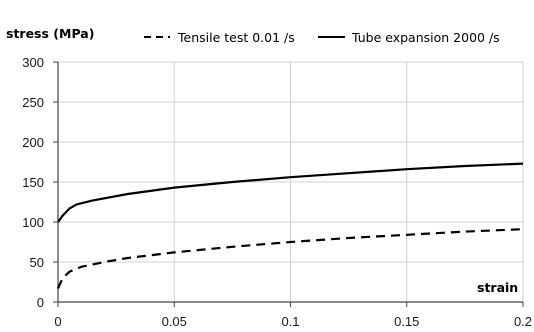  I want to click on y-tick-label: 50, so click(37, 262).